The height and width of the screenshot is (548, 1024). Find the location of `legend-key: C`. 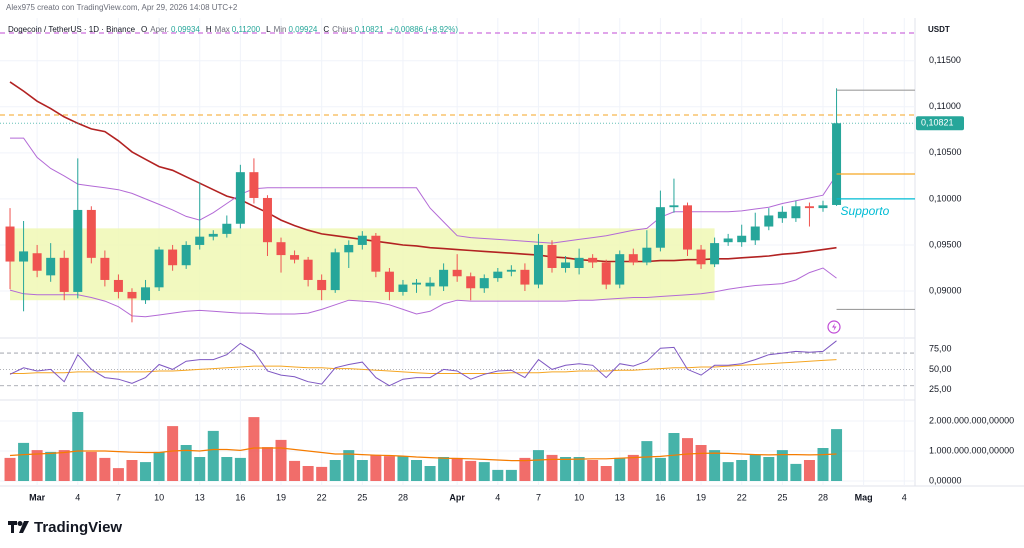

legend-key: C is located at coordinates (326, 29).